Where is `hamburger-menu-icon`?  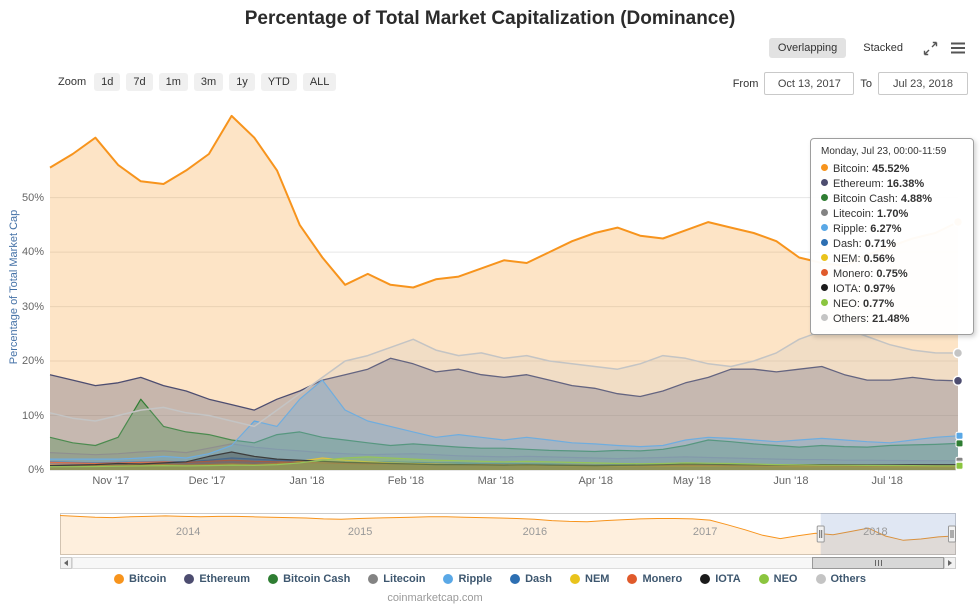
hamburger-menu-icon is located at coordinates (958, 48).